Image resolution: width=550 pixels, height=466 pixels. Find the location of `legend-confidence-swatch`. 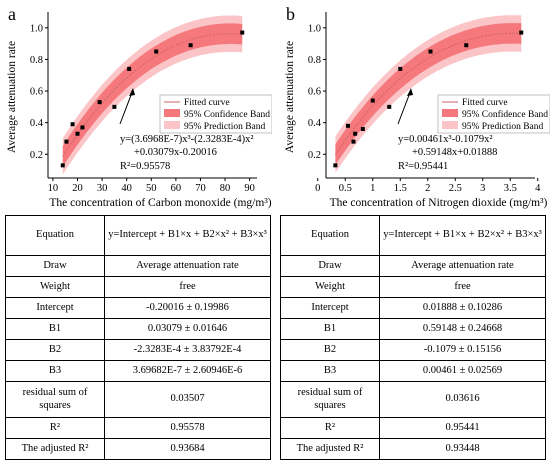

legend-confidence-swatch is located at coordinates (172, 113).